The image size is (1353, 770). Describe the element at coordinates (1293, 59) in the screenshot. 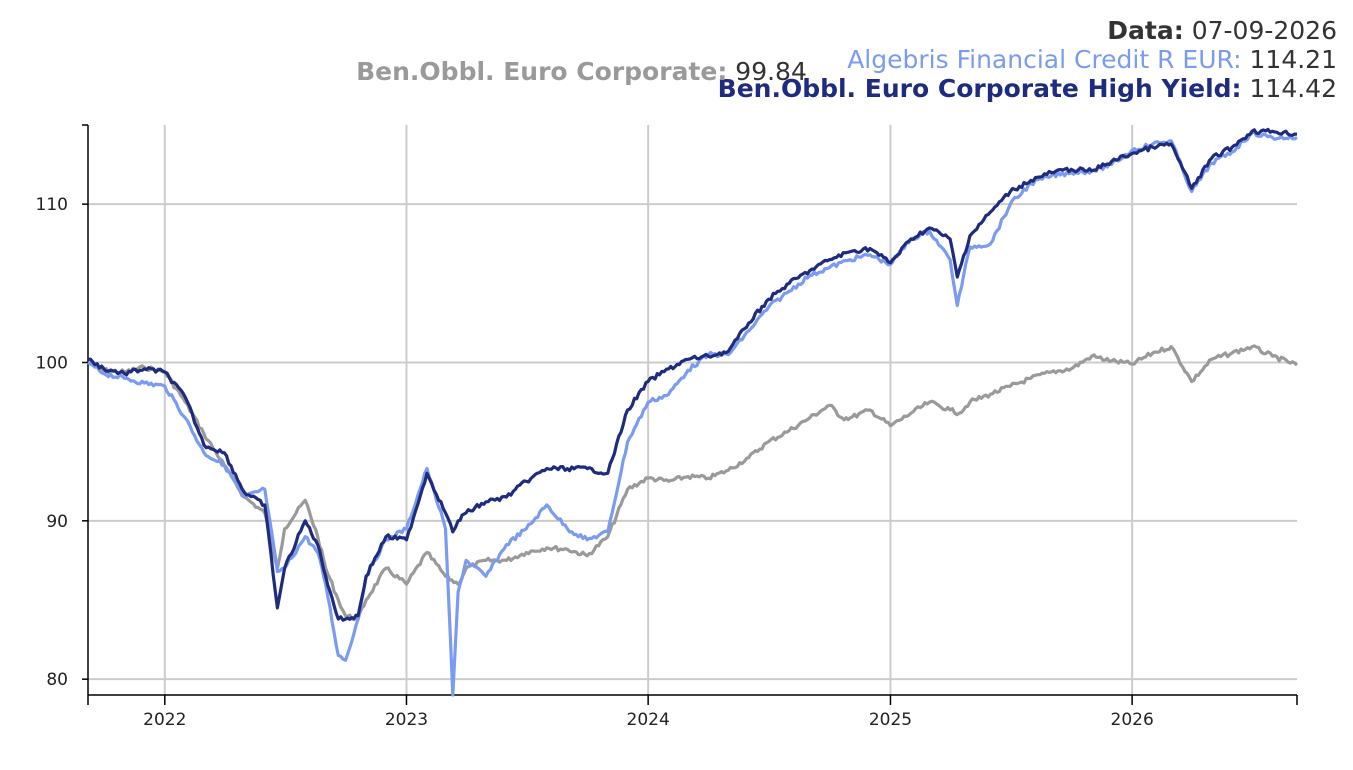

I see `legend-value-algebris: 114.21` at that location.